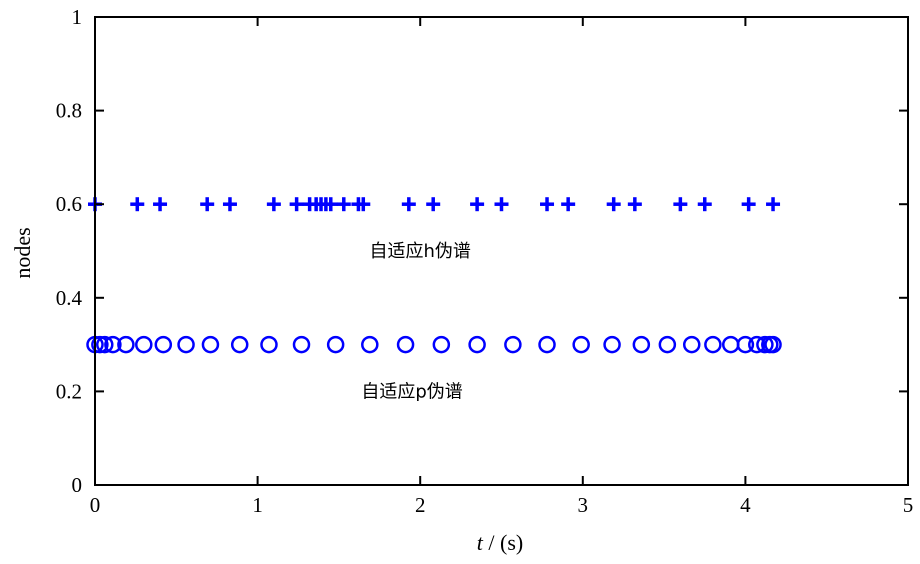 The width and height of the screenshot is (920, 564). What do you see at coordinates (257, 505) in the screenshot?
I see `x-tick-label: 1` at bounding box center [257, 505].